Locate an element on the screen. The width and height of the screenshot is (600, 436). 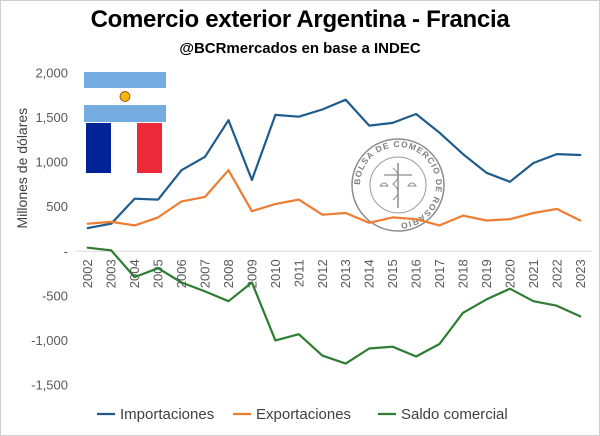
x-tick-label: 2005 is located at coordinates (158, 273).